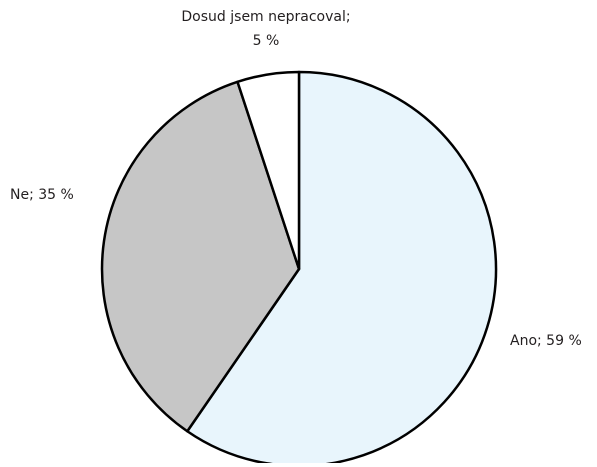 The height and width of the screenshot is (467, 597). I want to click on slice-label-dosud-line1: Dosud jsem nepracoval;, so click(265, 17).